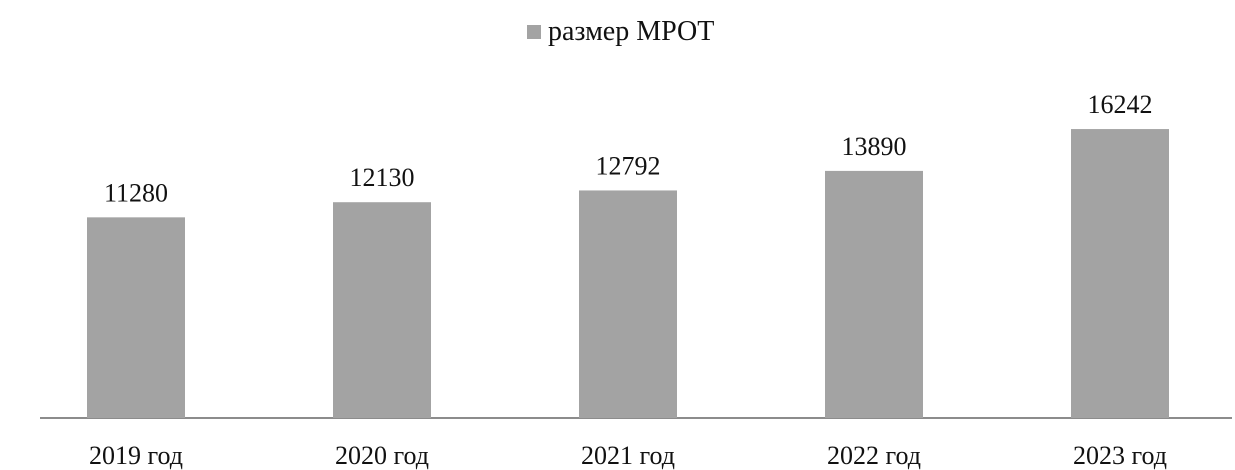 The image size is (1235, 470). I want to click on x-tick-label-2: 2021 год, so click(628, 455).